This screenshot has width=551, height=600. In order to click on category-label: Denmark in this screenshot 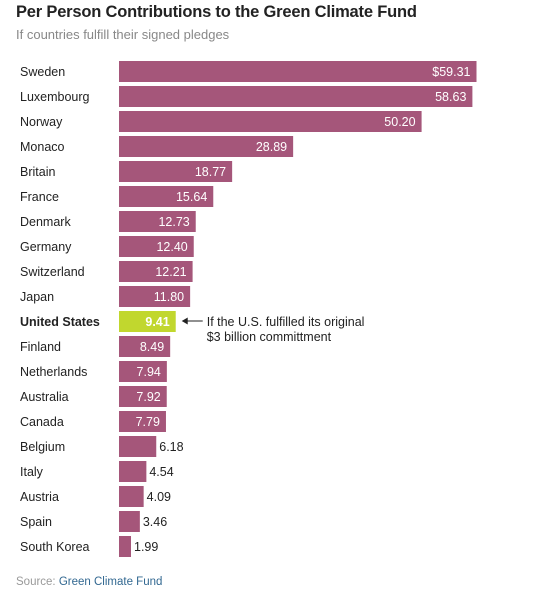, I will do `click(45, 222)`.